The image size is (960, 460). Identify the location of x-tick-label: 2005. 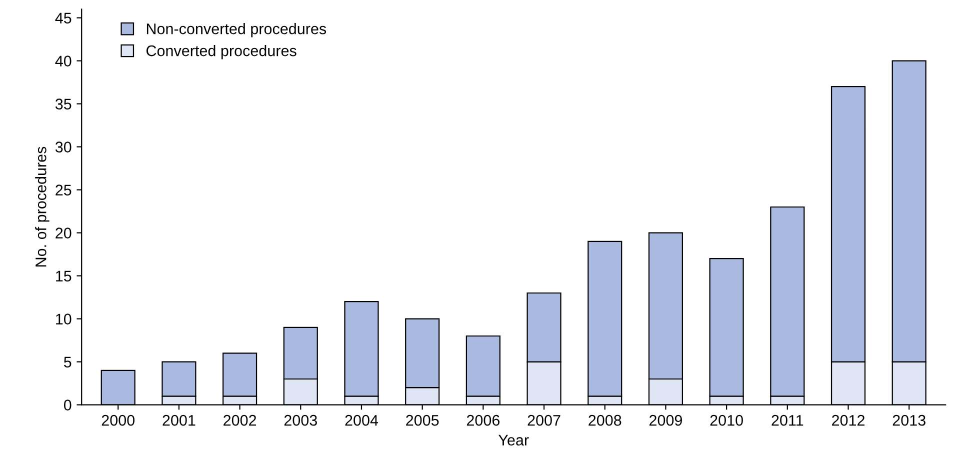
(422, 420).